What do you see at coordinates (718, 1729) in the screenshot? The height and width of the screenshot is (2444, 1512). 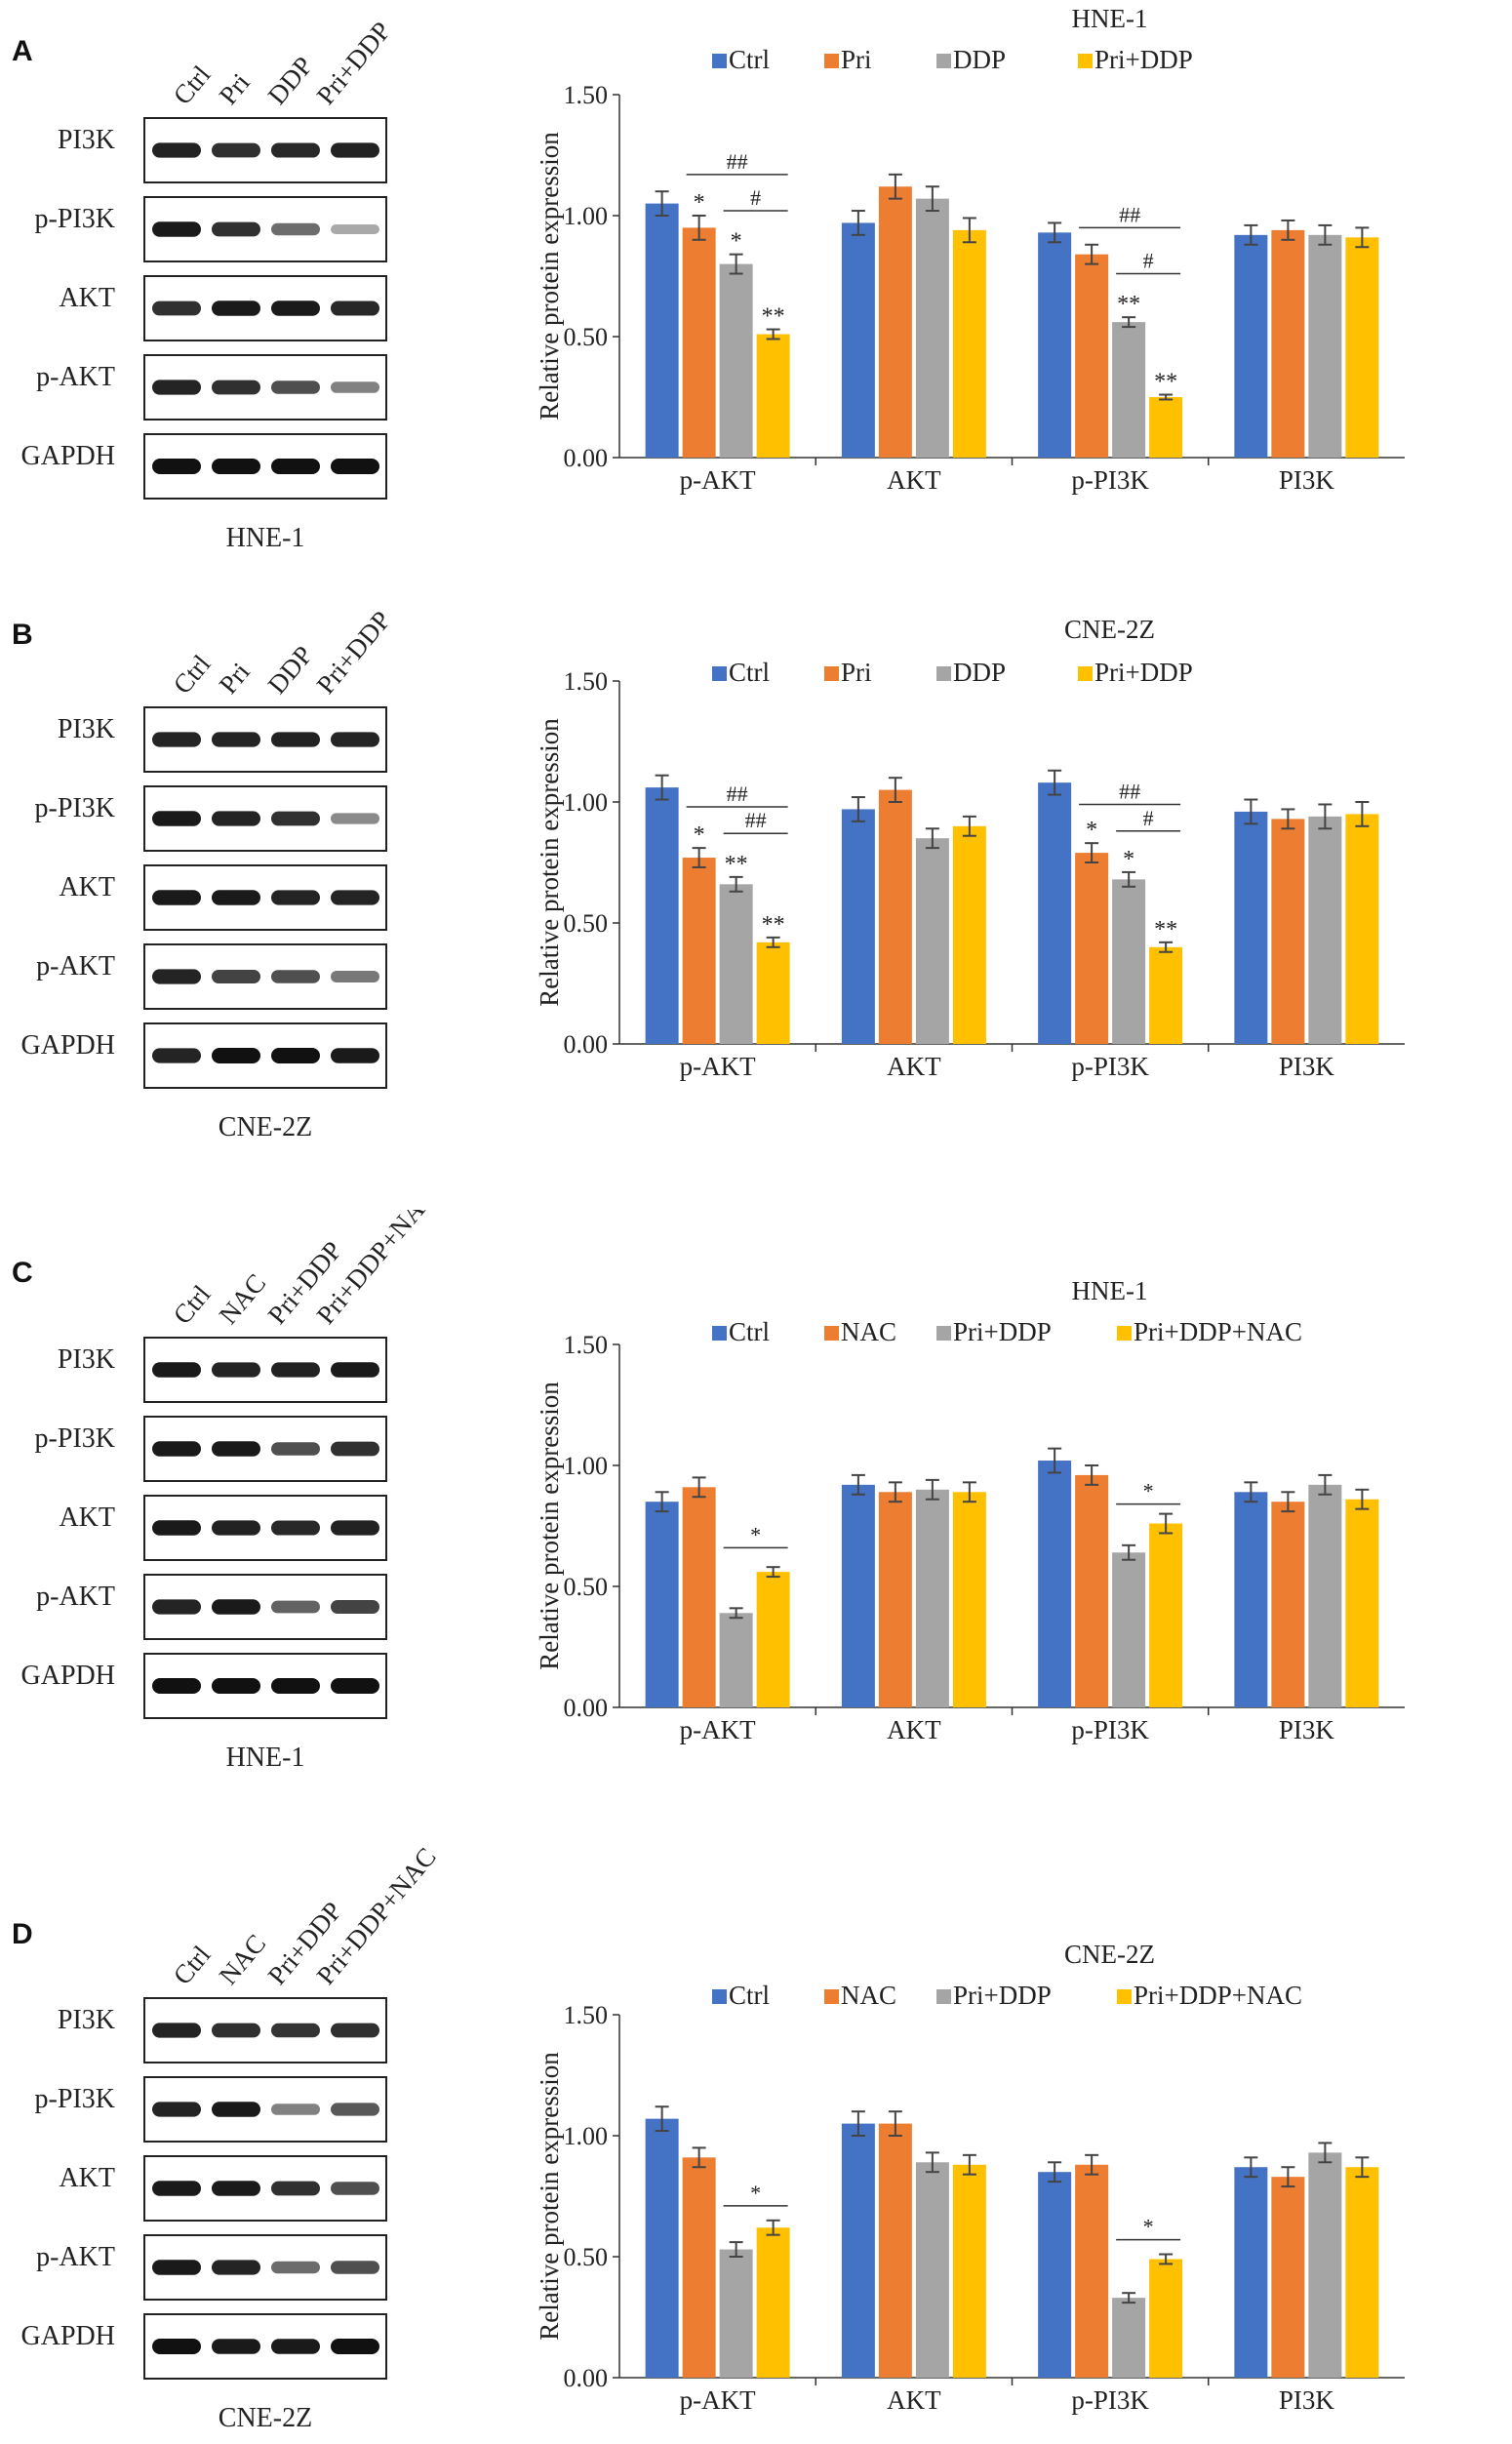 I see `x-tick-label: p-AKT` at bounding box center [718, 1729].